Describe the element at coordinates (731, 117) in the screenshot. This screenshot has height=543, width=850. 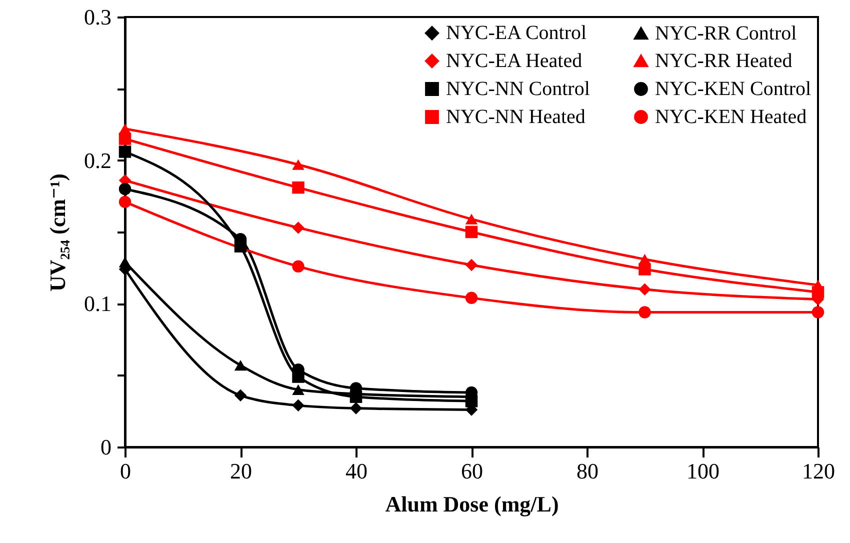
I see `legend-label: NYC-KEN Heated` at that location.